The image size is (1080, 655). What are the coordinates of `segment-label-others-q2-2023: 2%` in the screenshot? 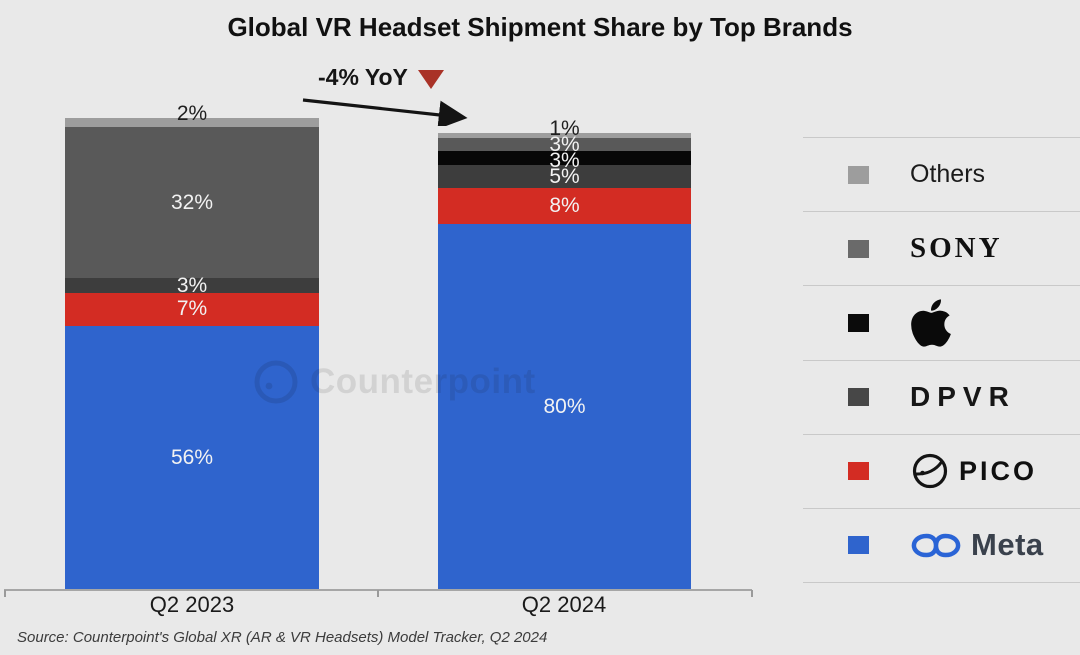 It's located at (192, 113).